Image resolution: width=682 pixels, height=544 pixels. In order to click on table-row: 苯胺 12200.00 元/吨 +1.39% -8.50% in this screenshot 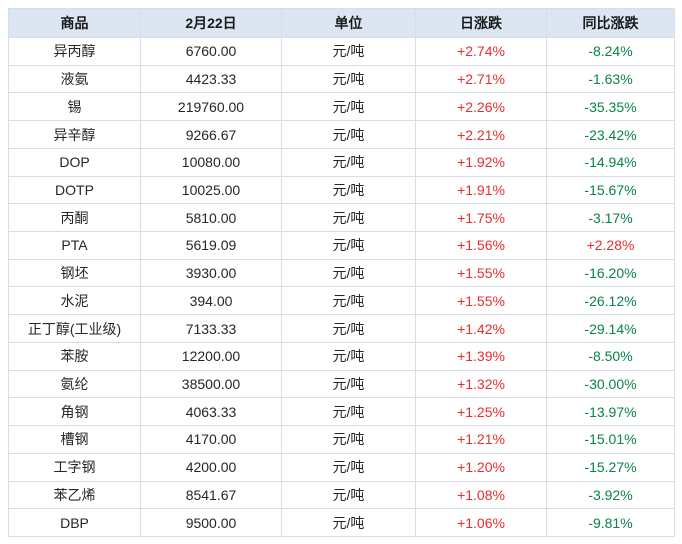, I will do `click(341, 356)`.